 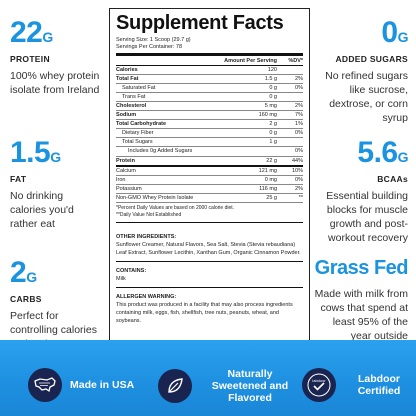 What do you see at coordinates (371, 59) in the screenshot?
I see `sugars-label: ADDED SUGARS` at bounding box center [371, 59].